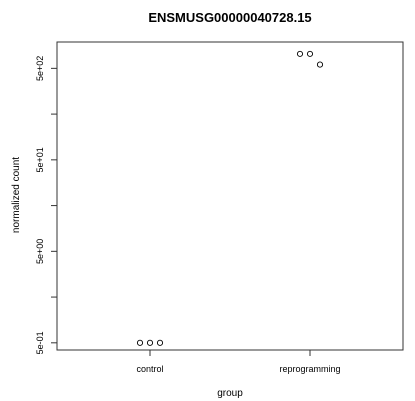 Image resolution: width=415 pixels, height=401 pixels. Describe the element at coordinates (230, 393) in the screenshot. I see `x-axis-label: group` at that location.